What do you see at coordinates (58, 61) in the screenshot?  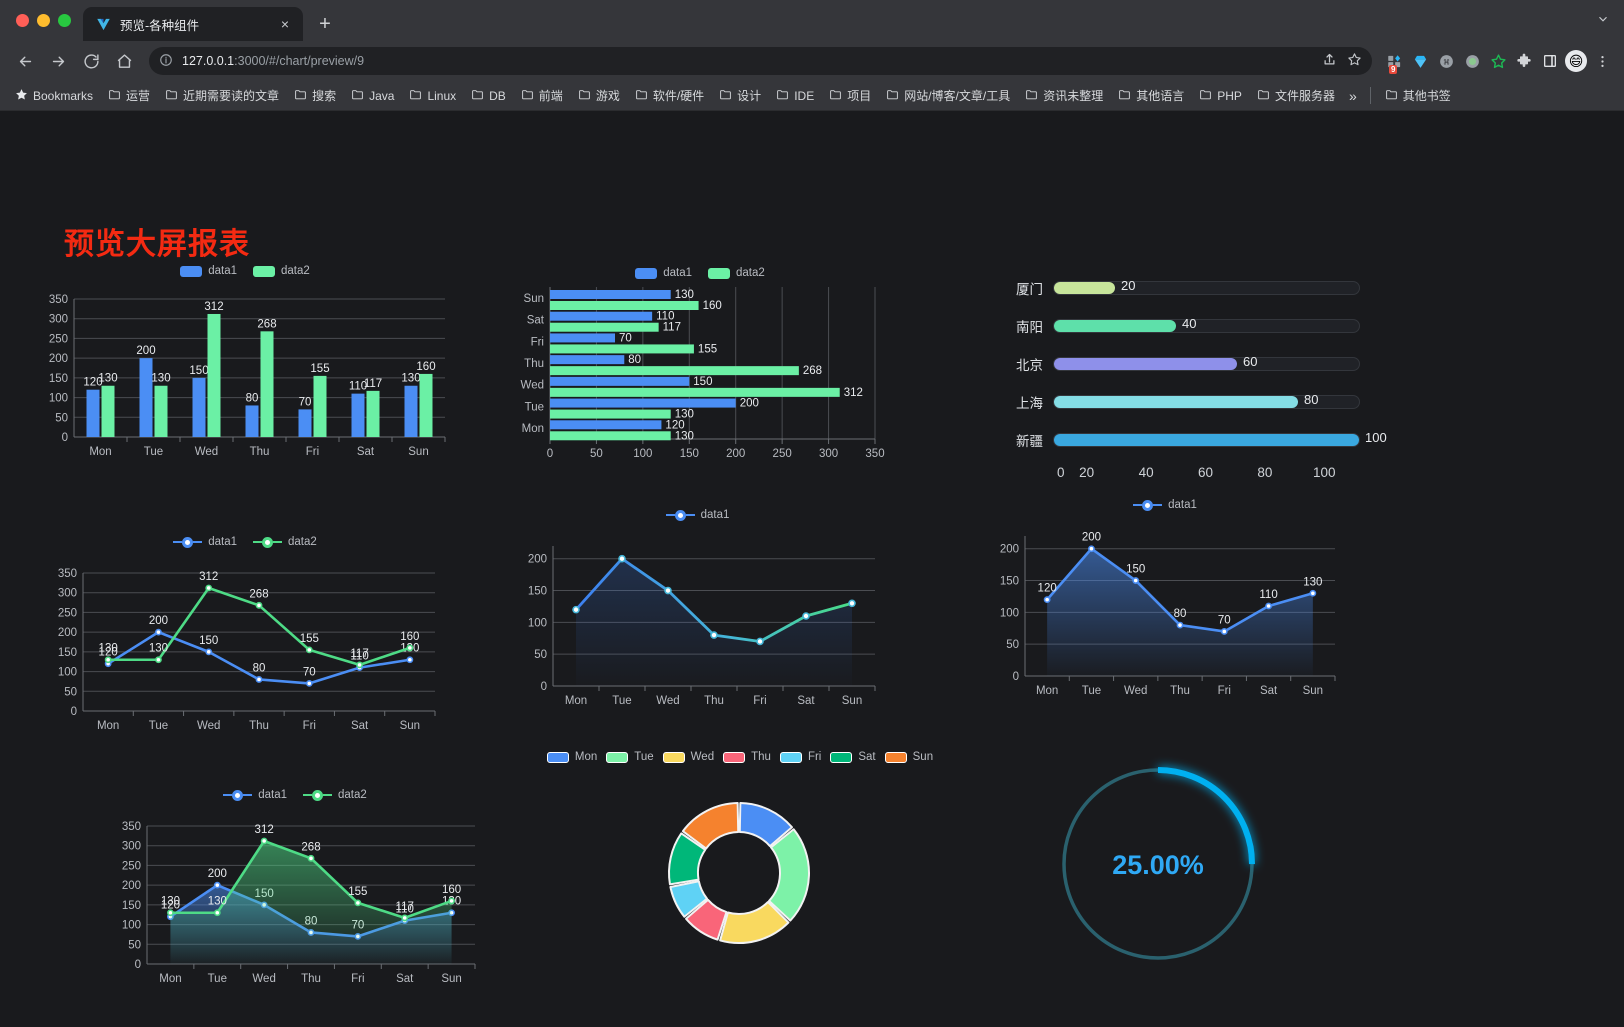 I see `forward-button` at bounding box center [58, 61].